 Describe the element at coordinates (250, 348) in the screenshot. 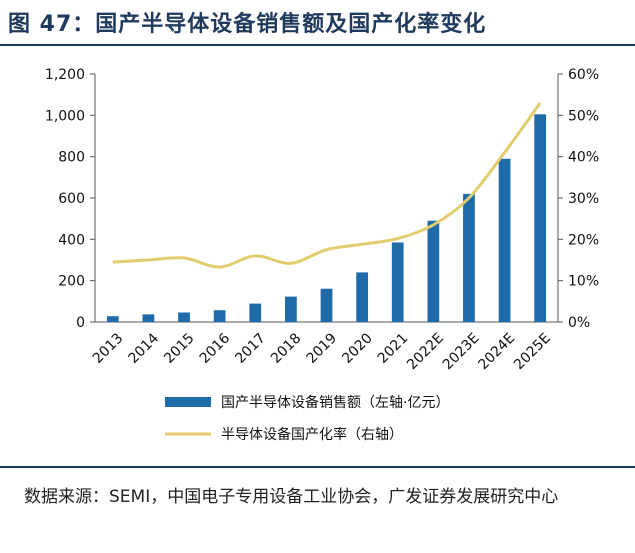

I see `x-tick-label: 2017` at that location.